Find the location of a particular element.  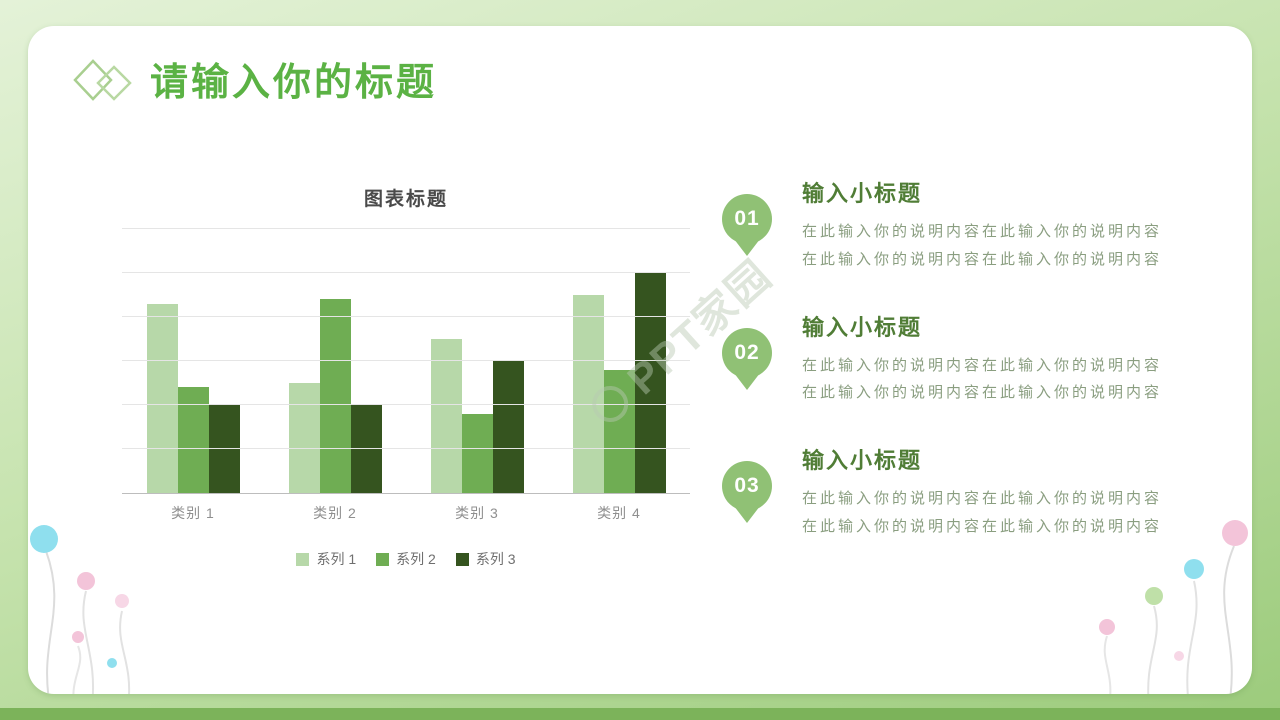

legend-item: 系列 1 is located at coordinates (326, 559).